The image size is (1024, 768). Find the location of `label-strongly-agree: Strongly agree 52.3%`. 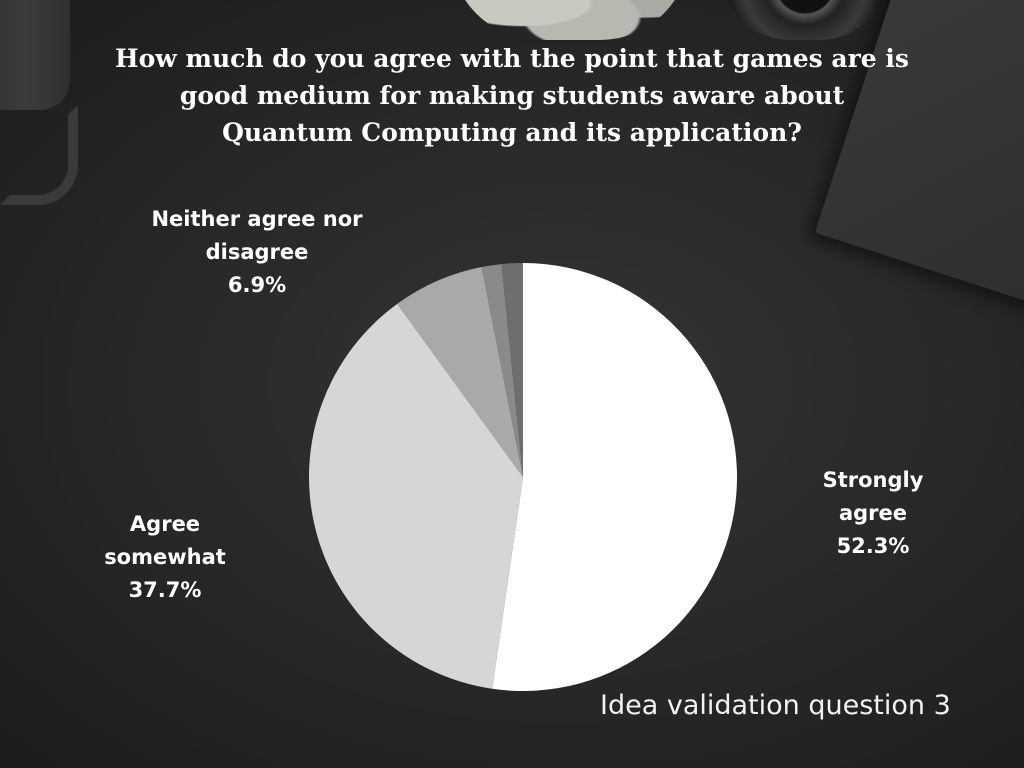

label-strongly-agree: Strongly agree 52.3% is located at coordinates (873, 513).